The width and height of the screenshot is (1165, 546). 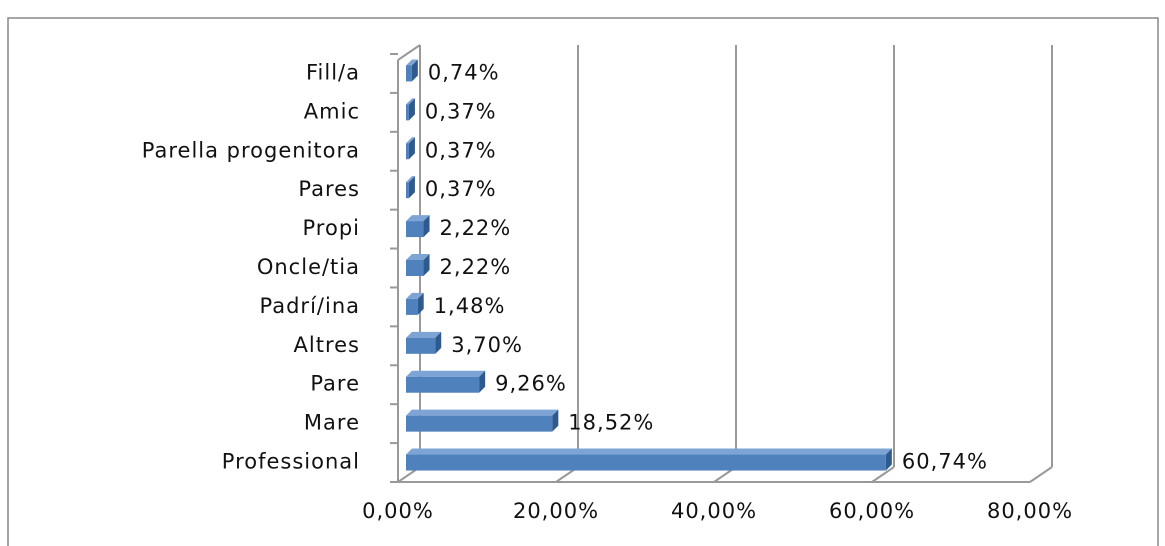 What do you see at coordinates (327, 345) in the screenshot?
I see `y-tick-label: Altres` at bounding box center [327, 345].